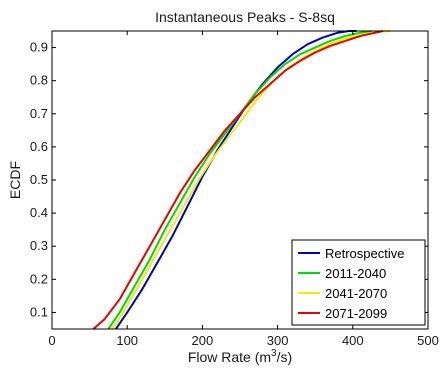 Image resolution: width=440 pixels, height=369 pixels. What do you see at coordinates (278, 340) in the screenshot?
I see `x-tick-label: 300` at bounding box center [278, 340].